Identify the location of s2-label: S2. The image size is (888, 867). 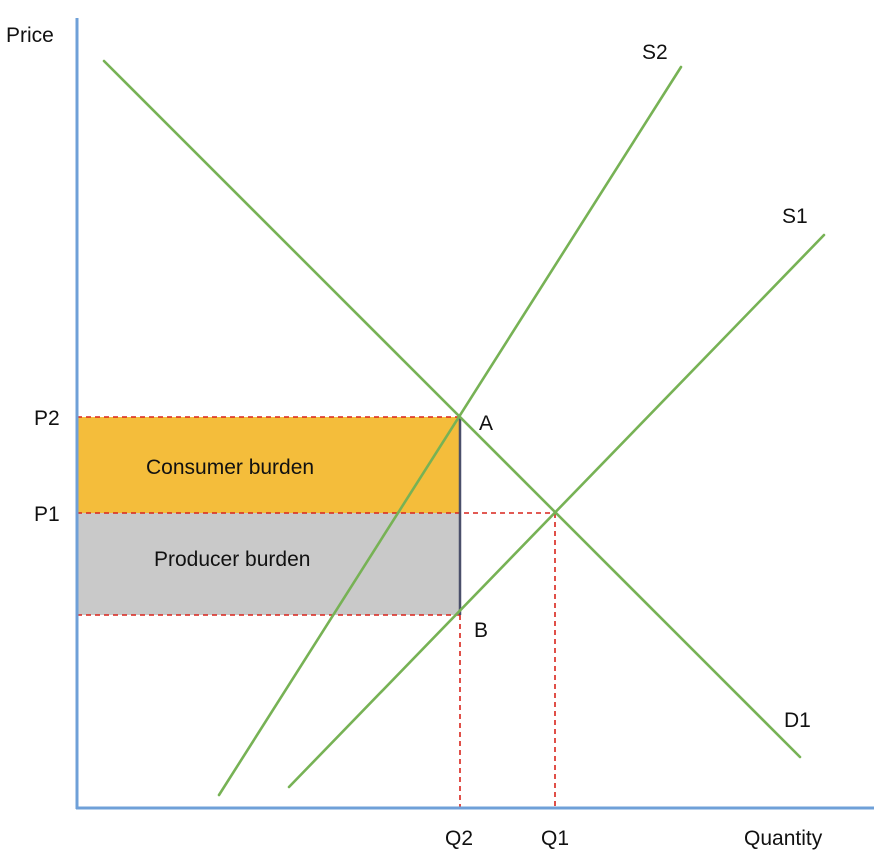
(655, 52).